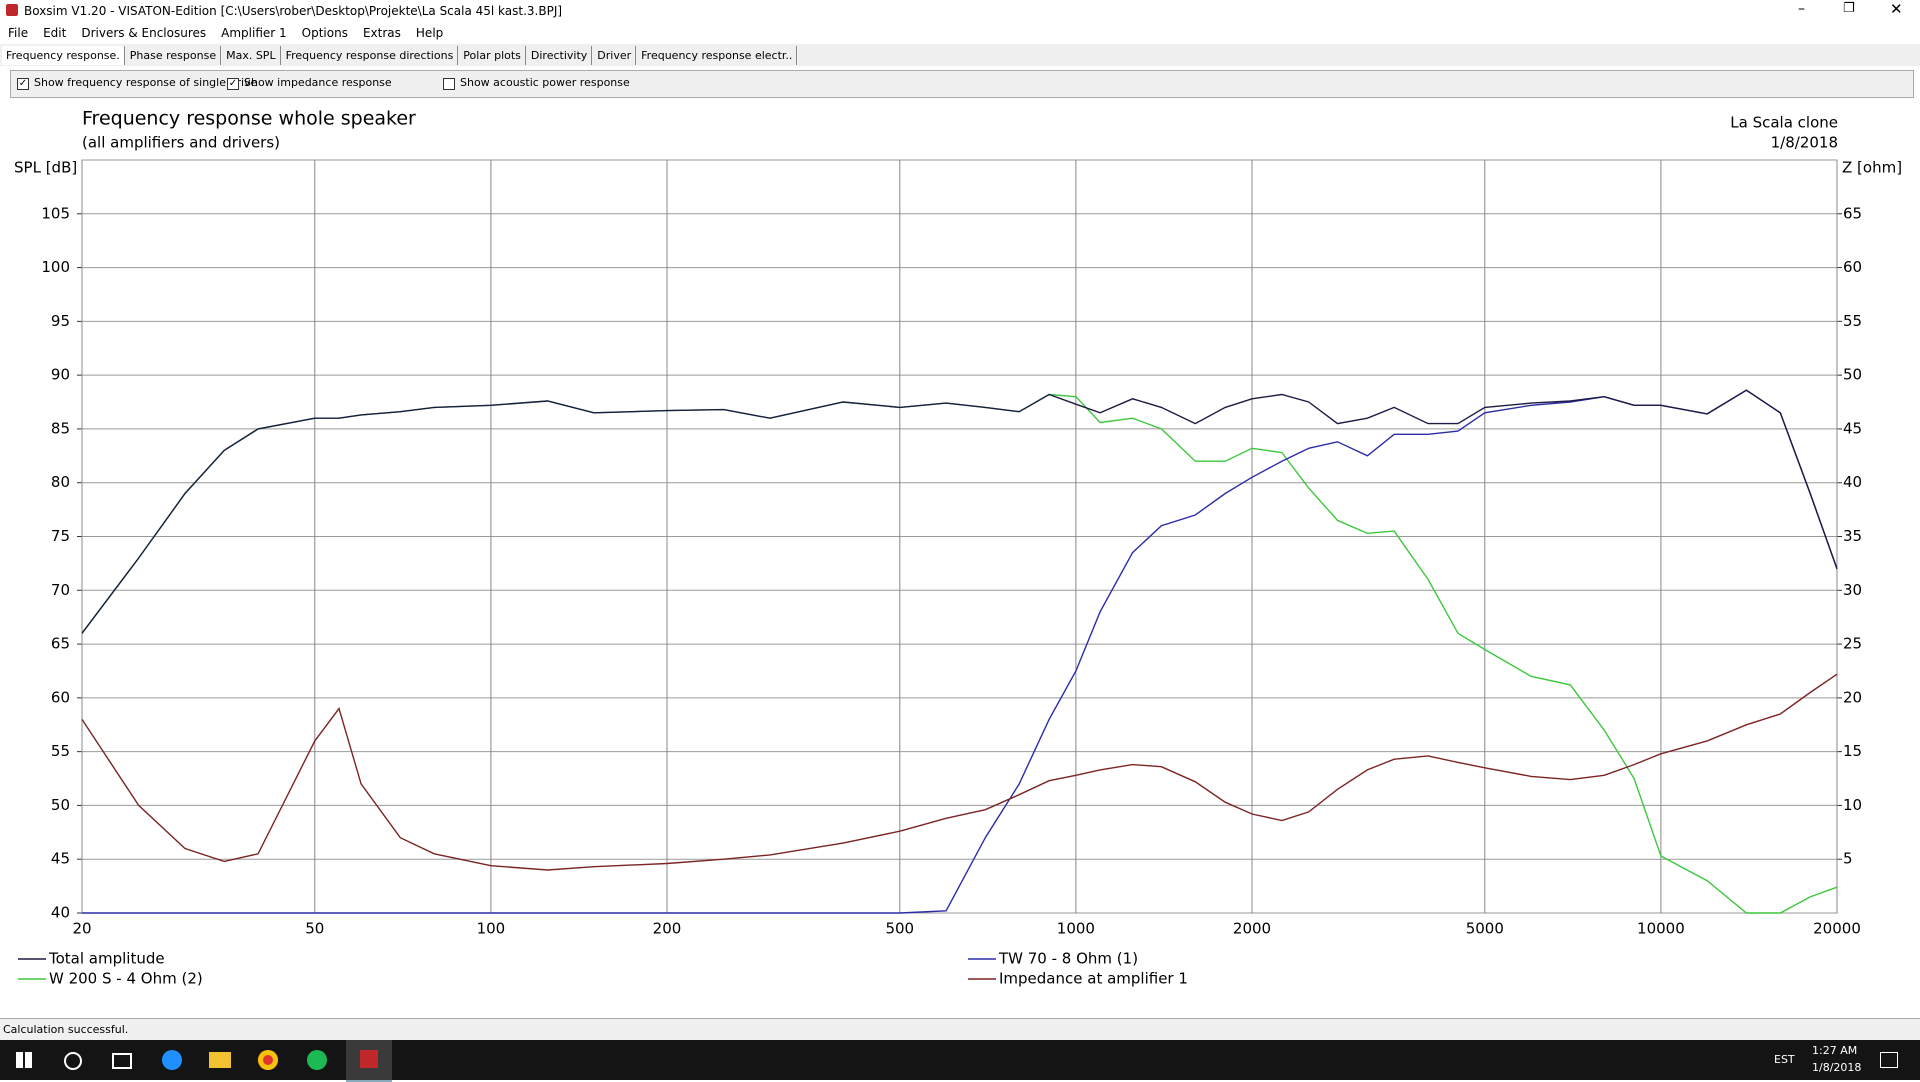  What do you see at coordinates (429, 33) in the screenshot?
I see `menu-item: Help` at bounding box center [429, 33].